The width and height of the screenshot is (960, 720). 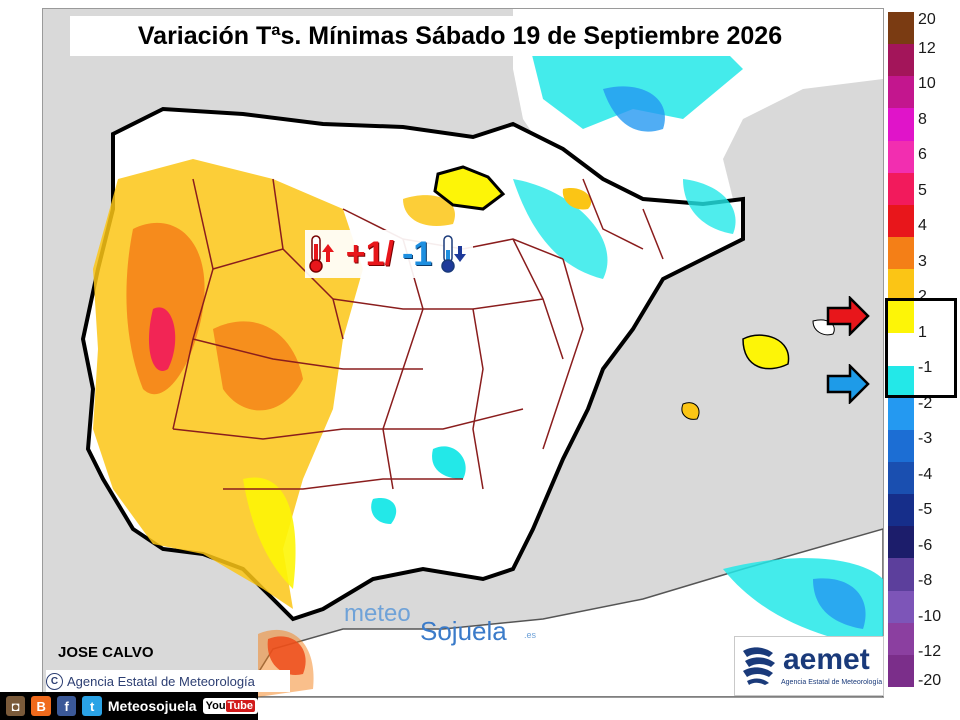 What do you see at coordinates (930, 652) in the screenshot?
I see `legend-label: -12` at bounding box center [930, 652].